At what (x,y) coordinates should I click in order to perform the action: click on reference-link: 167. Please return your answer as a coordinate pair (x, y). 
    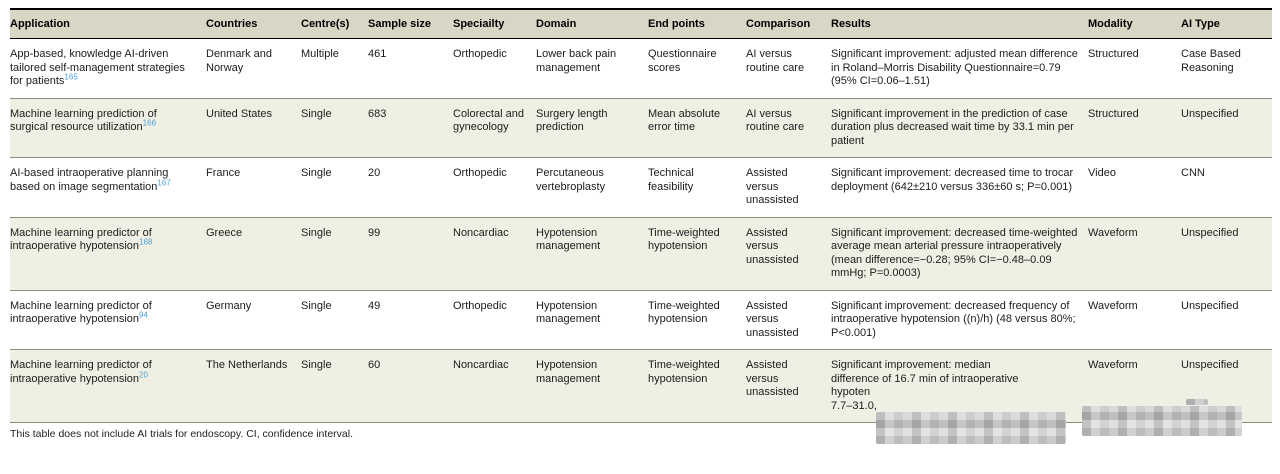
    Looking at the image, I should click on (164, 182).